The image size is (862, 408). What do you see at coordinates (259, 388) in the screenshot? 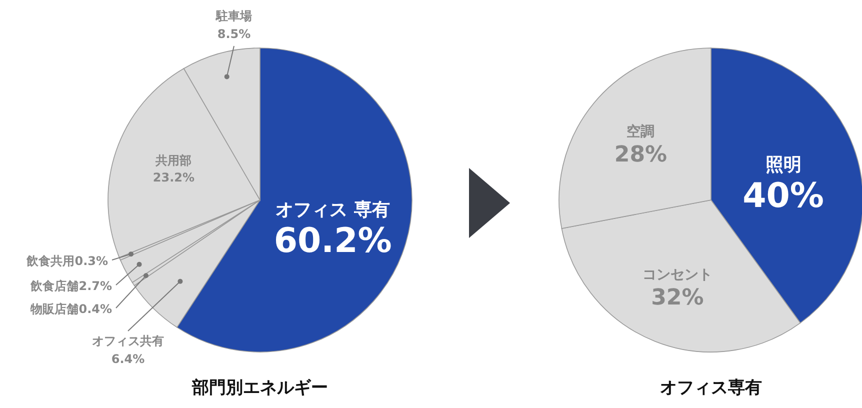
I see `text: 部門別エネルギー` at bounding box center [259, 388].